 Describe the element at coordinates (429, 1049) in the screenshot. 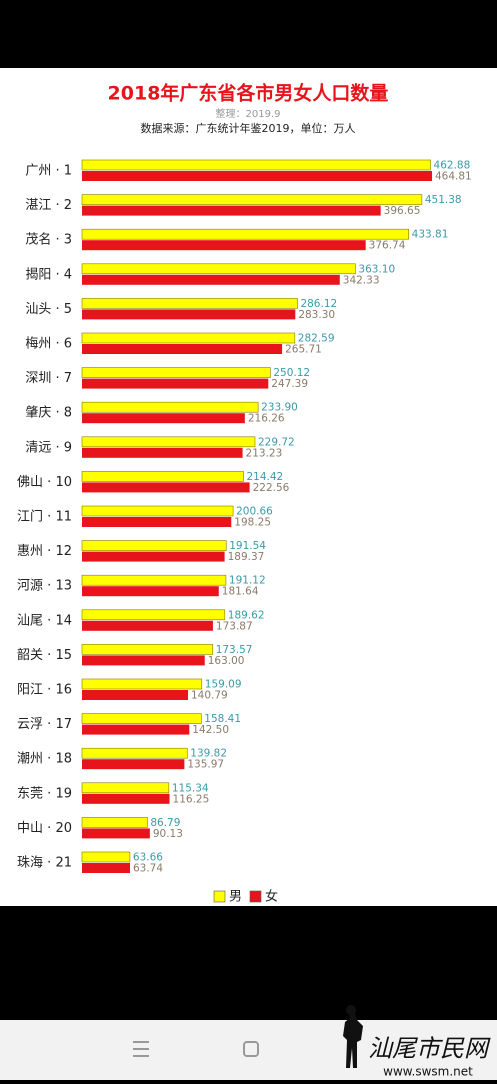

I see `watermark-text: 汕尾市民网` at that location.